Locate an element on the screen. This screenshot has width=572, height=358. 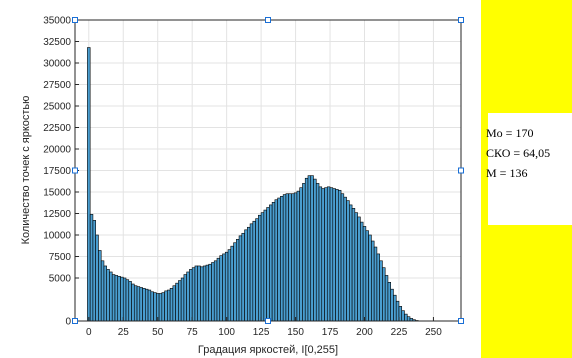
y-tick-label: 7500 is located at coordinates (60, 257).